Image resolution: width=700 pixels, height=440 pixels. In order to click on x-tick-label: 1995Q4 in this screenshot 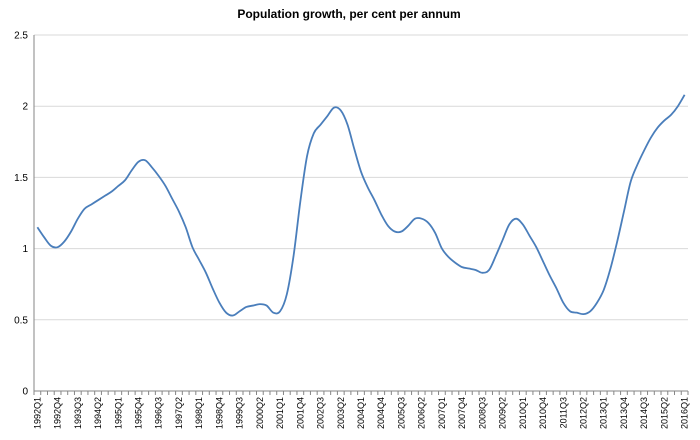, I will do `click(139, 413)`.